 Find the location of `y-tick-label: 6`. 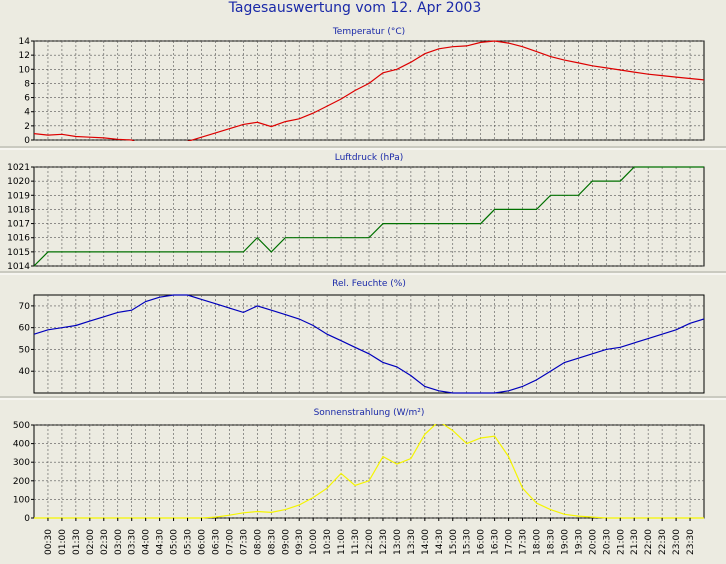

y-tick-label: 6 is located at coordinates (27, 99).